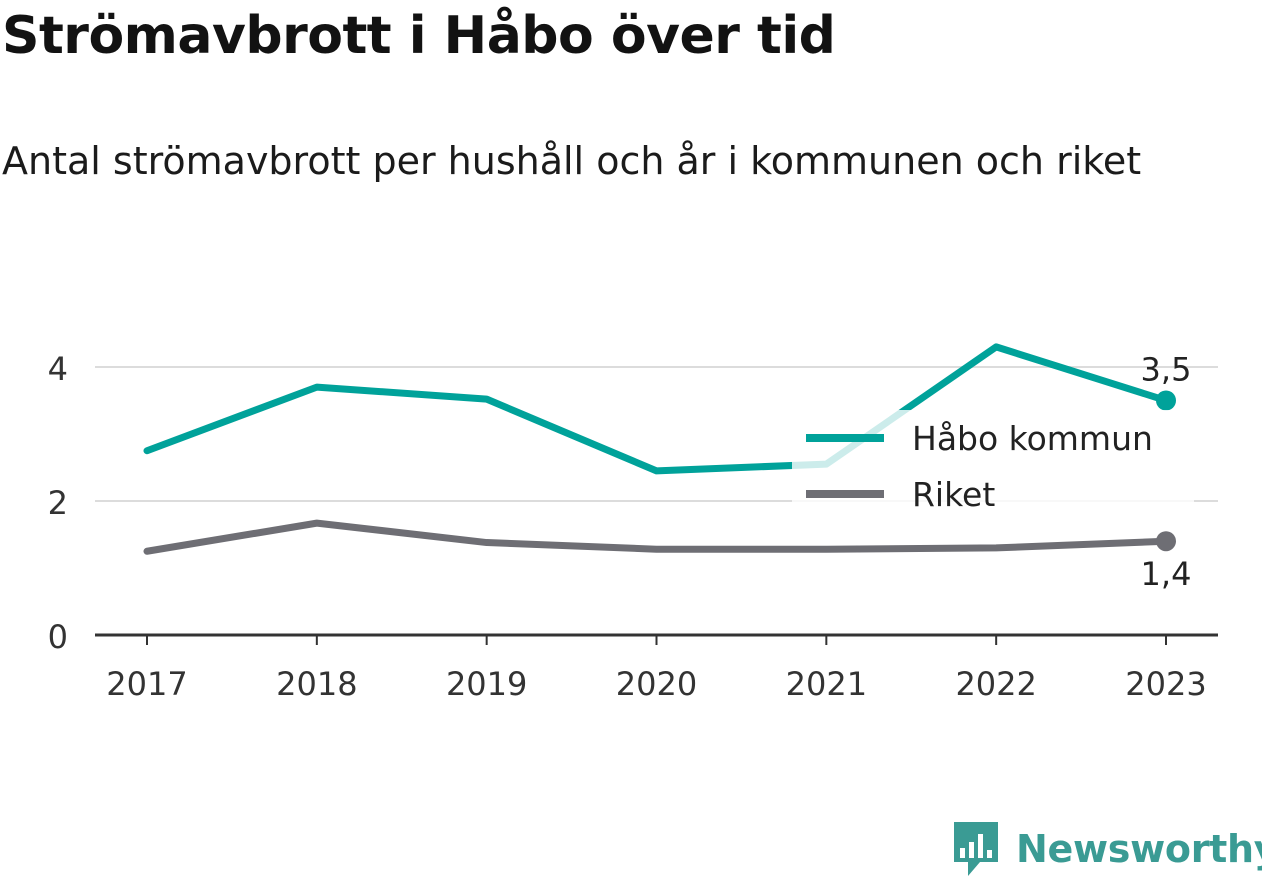 The width and height of the screenshot is (1262, 879). I want to click on data-label: 3,5, so click(1166, 370).